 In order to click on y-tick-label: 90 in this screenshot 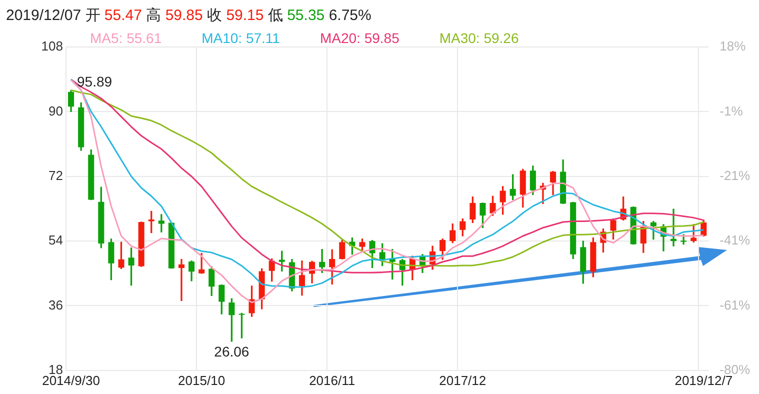, I will do `click(55, 110)`.